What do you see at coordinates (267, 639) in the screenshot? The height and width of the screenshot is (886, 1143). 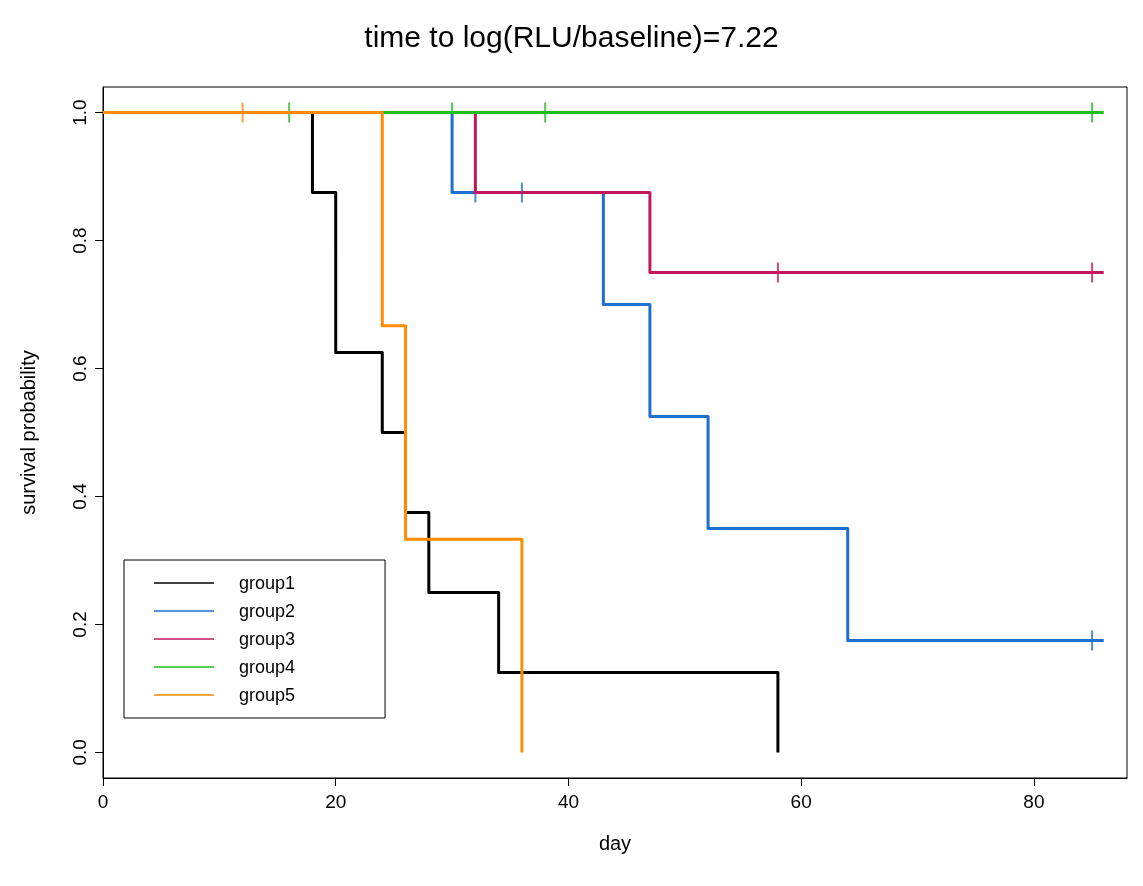 I see `legend-label: group3` at bounding box center [267, 639].